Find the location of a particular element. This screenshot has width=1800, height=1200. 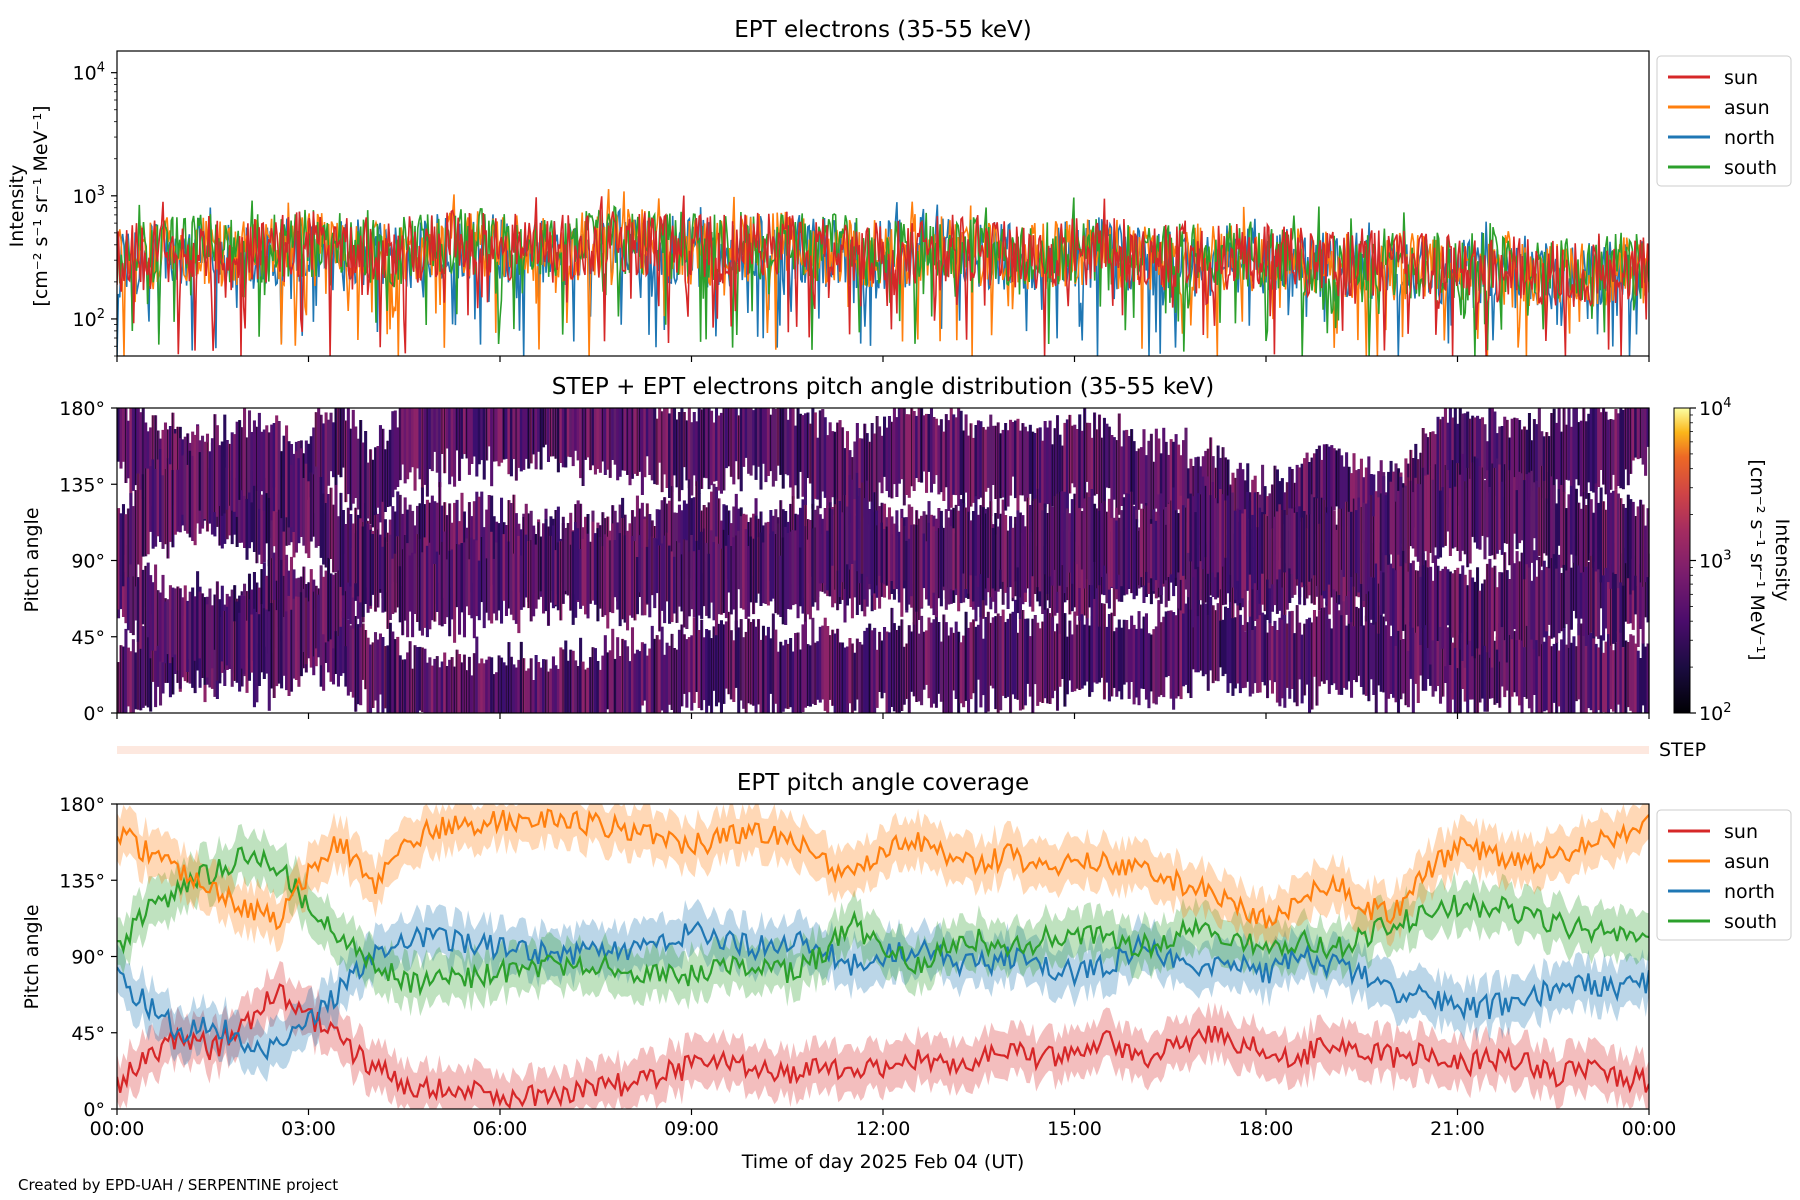

panel1-ylabel-line1: Intensity is located at coordinates (17, 206).